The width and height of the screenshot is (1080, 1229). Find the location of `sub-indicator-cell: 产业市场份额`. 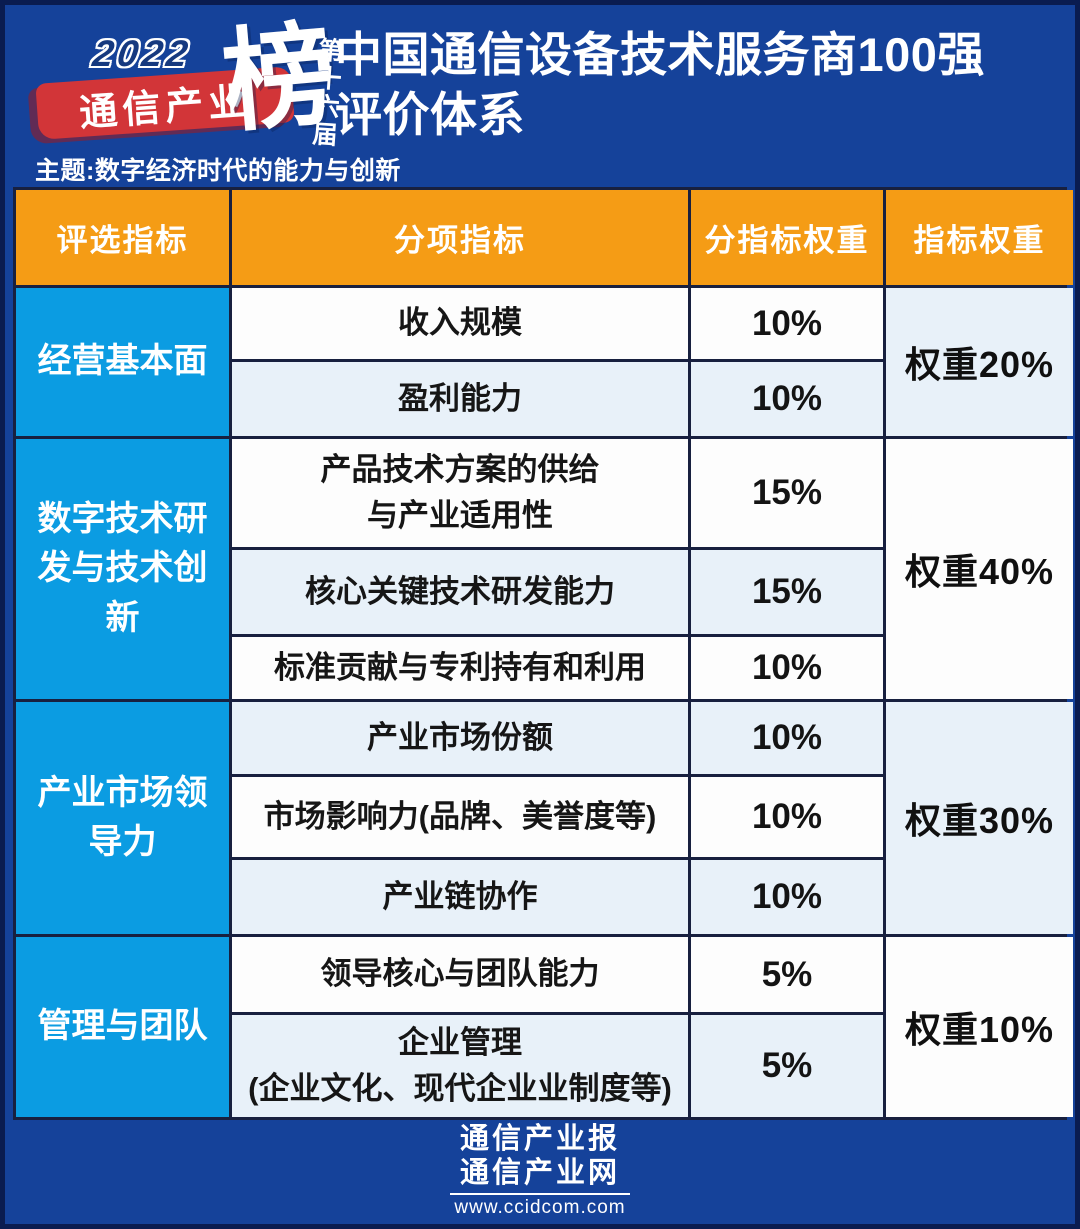

sub-indicator-cell: 产业市场份额 is located at coordinates (460, 738).